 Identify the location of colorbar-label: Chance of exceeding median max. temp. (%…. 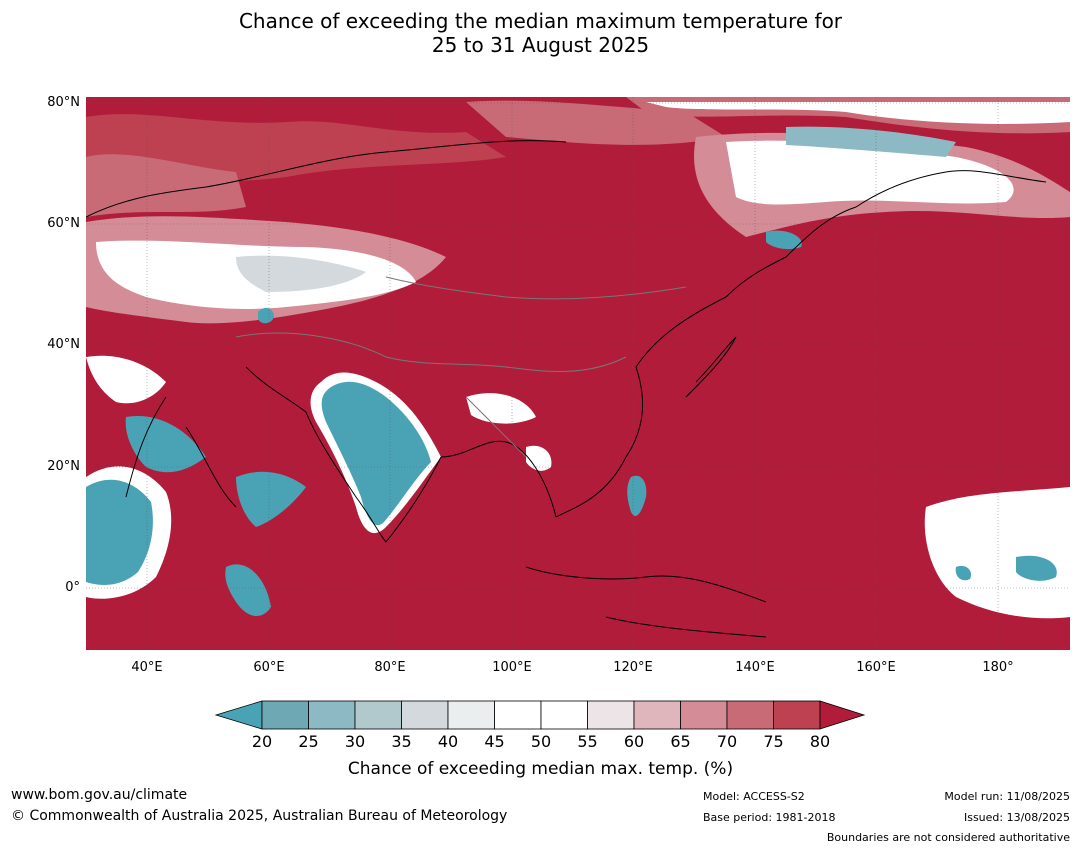
(540, 769).